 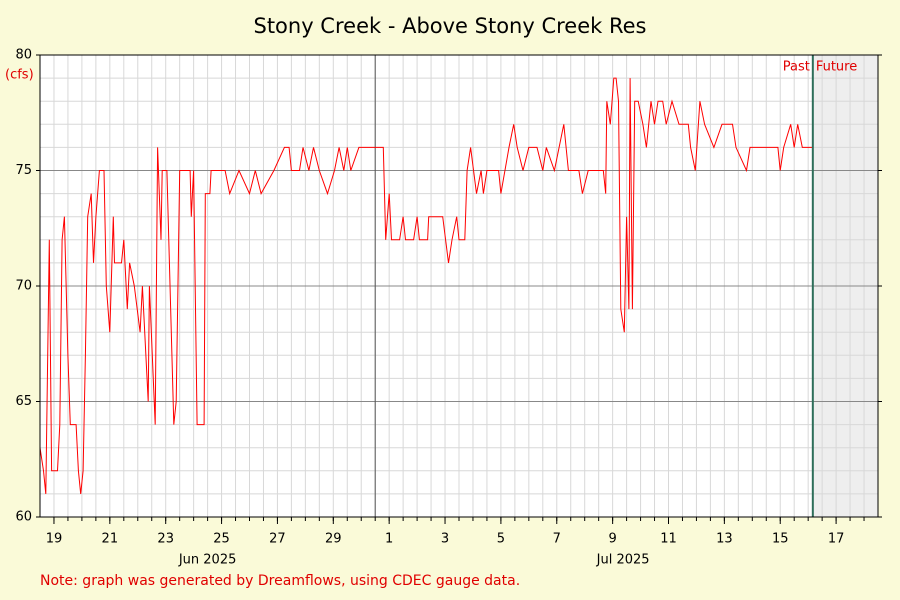 What do you see at coordinates (23, 401) in the screenshot?
I see `y-tick-label: 65` at bounding box center [23, 401].